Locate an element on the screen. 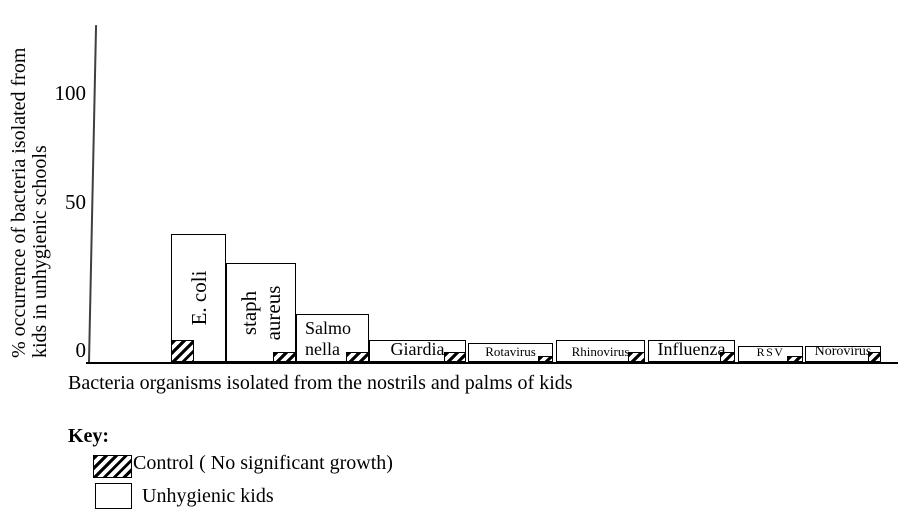 The image size is (904, 516). legend-label-unhygienic: Unhygienic kids is located at coordinates (208, 496).